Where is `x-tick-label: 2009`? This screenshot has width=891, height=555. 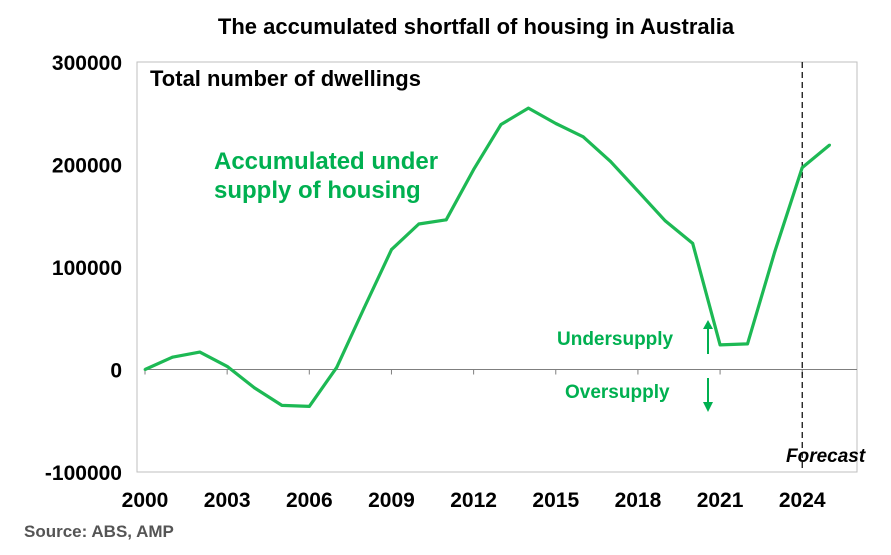 x-tick-label: 2009 is located at coordinates (391, 500).